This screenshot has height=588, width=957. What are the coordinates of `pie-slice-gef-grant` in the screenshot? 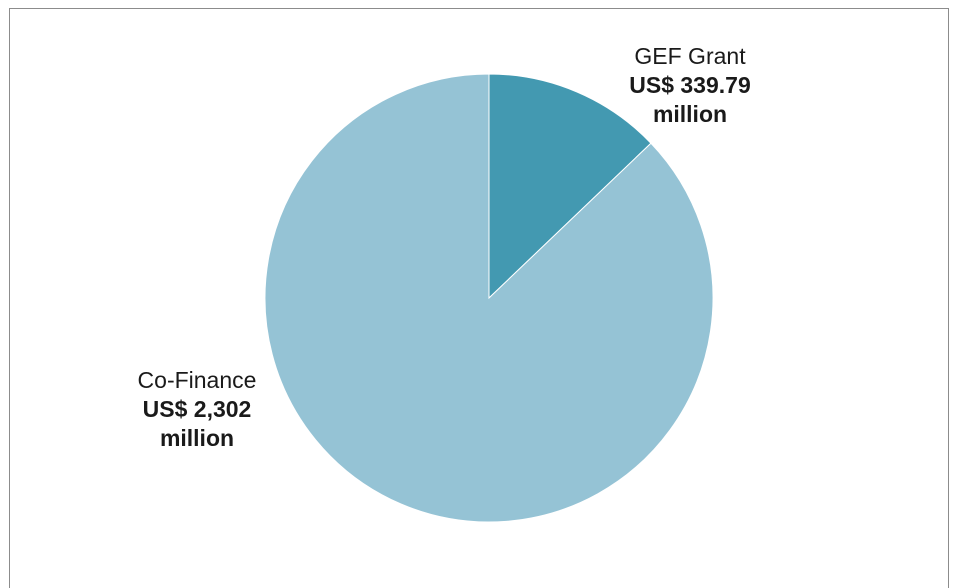 It's located at (570, 186).